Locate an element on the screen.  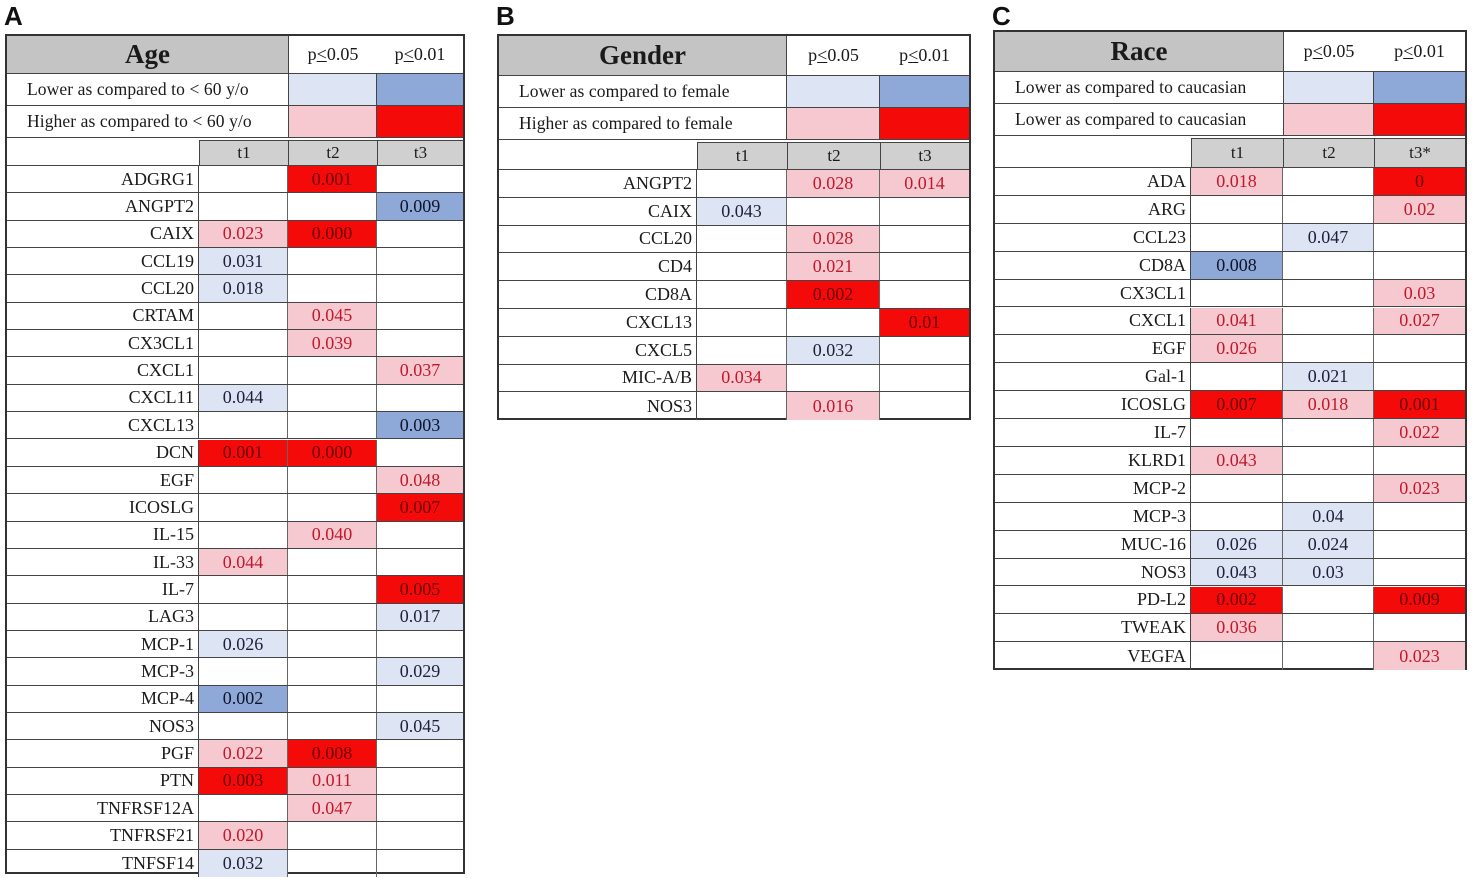
table-row: CCL20 0.018 is located at coordinates (235, 289).